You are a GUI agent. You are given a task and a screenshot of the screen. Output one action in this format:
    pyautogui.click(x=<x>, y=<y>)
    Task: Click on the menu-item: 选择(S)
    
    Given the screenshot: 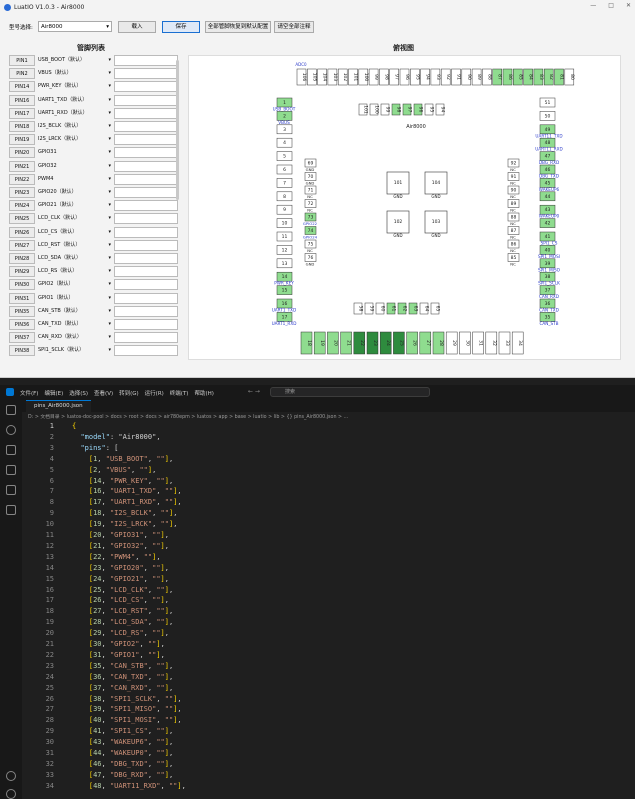 What is the action you would take?
    pyautogui.click(x=79, y=394)
    